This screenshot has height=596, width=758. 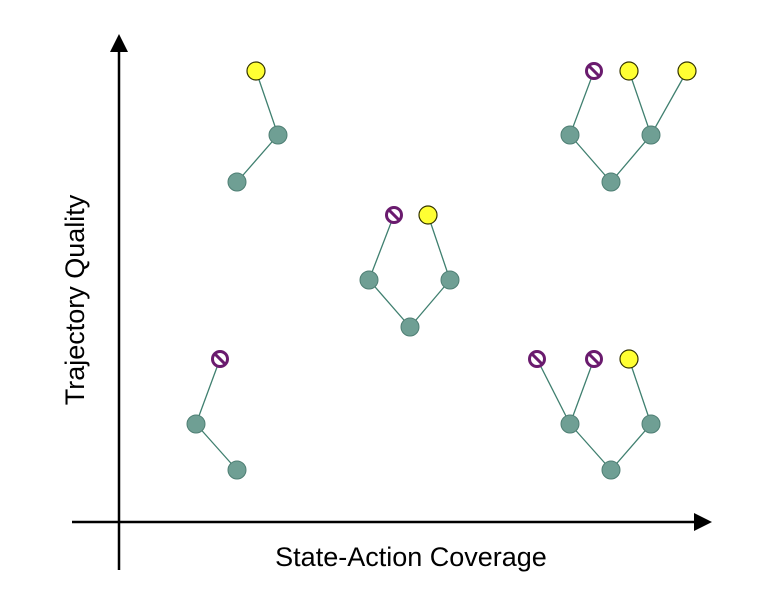 I want to click on bottom-right-tree, so click(x=594, y=414).